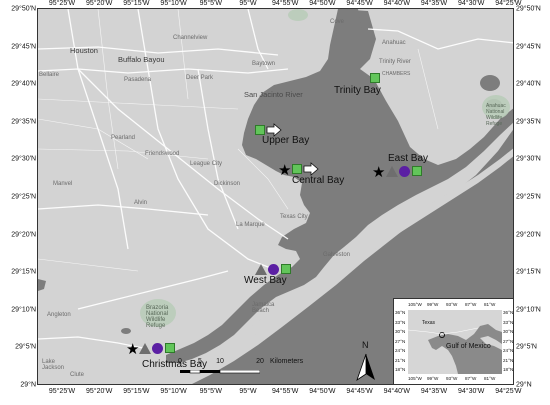  What do you see at coordinates (190, 38) in the screenshot?
I see `channelview-label: Channelview` at bounding box center [190, 38].